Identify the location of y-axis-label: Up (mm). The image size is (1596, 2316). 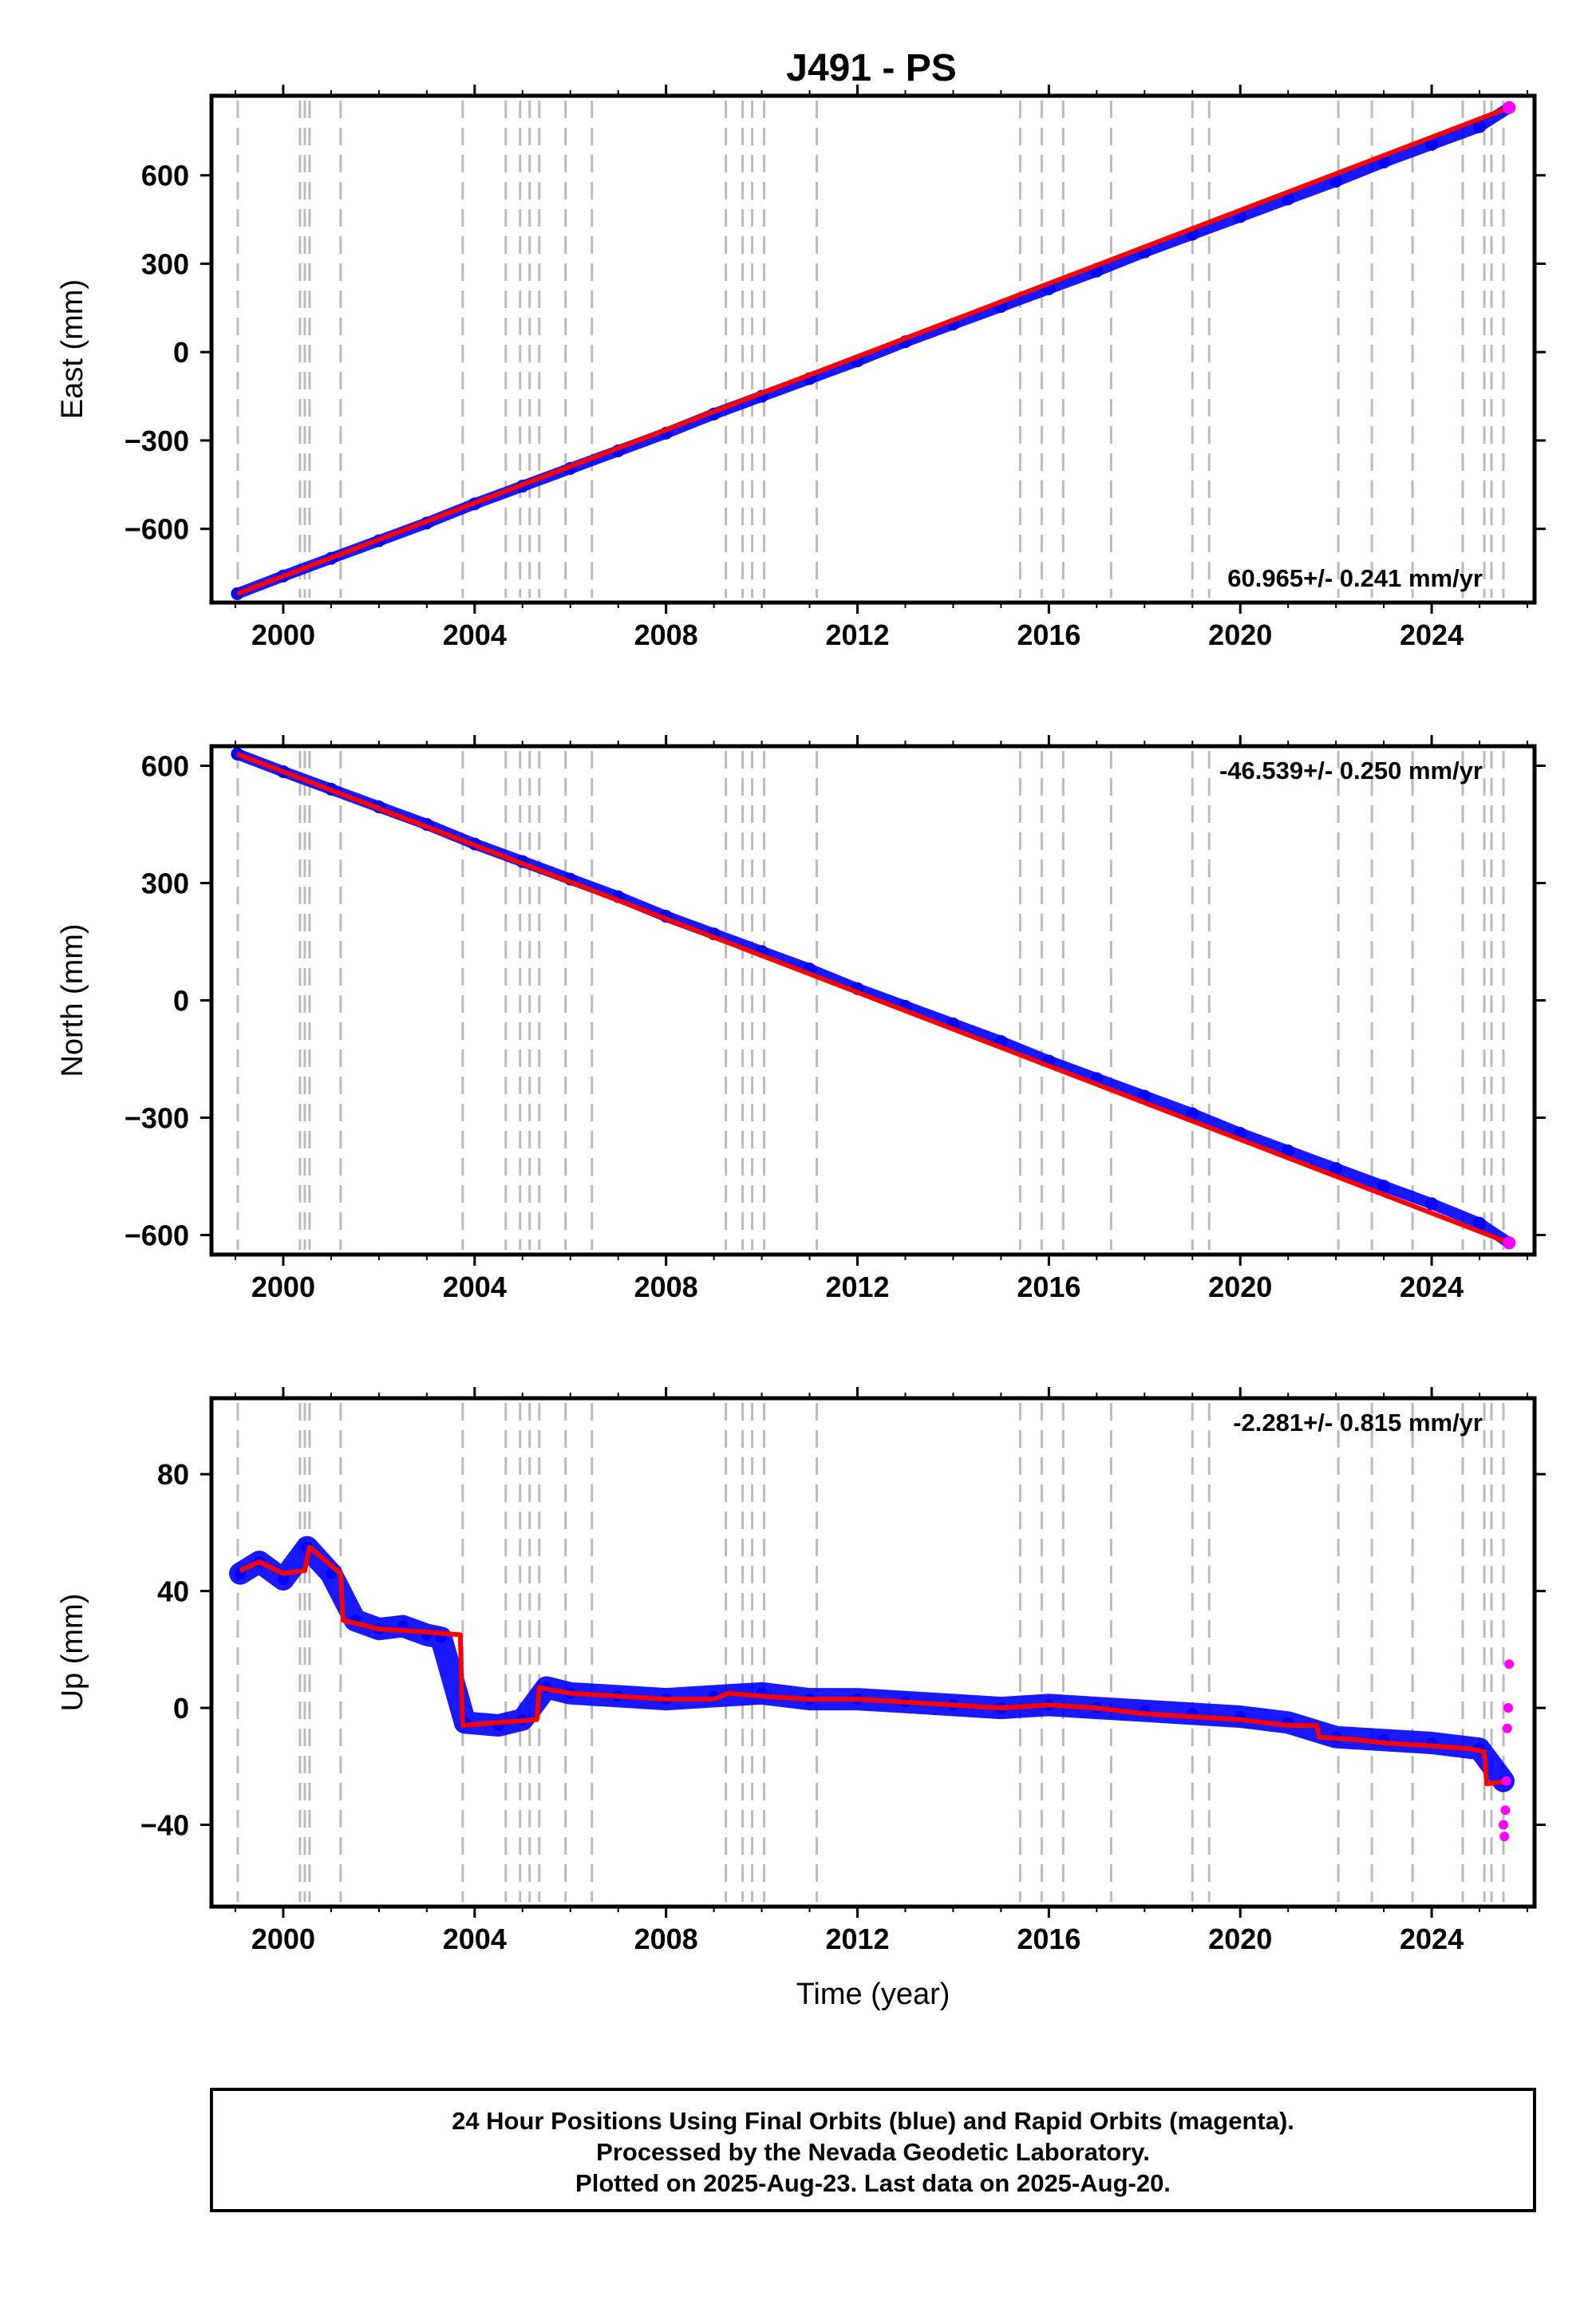
(72, 1653).